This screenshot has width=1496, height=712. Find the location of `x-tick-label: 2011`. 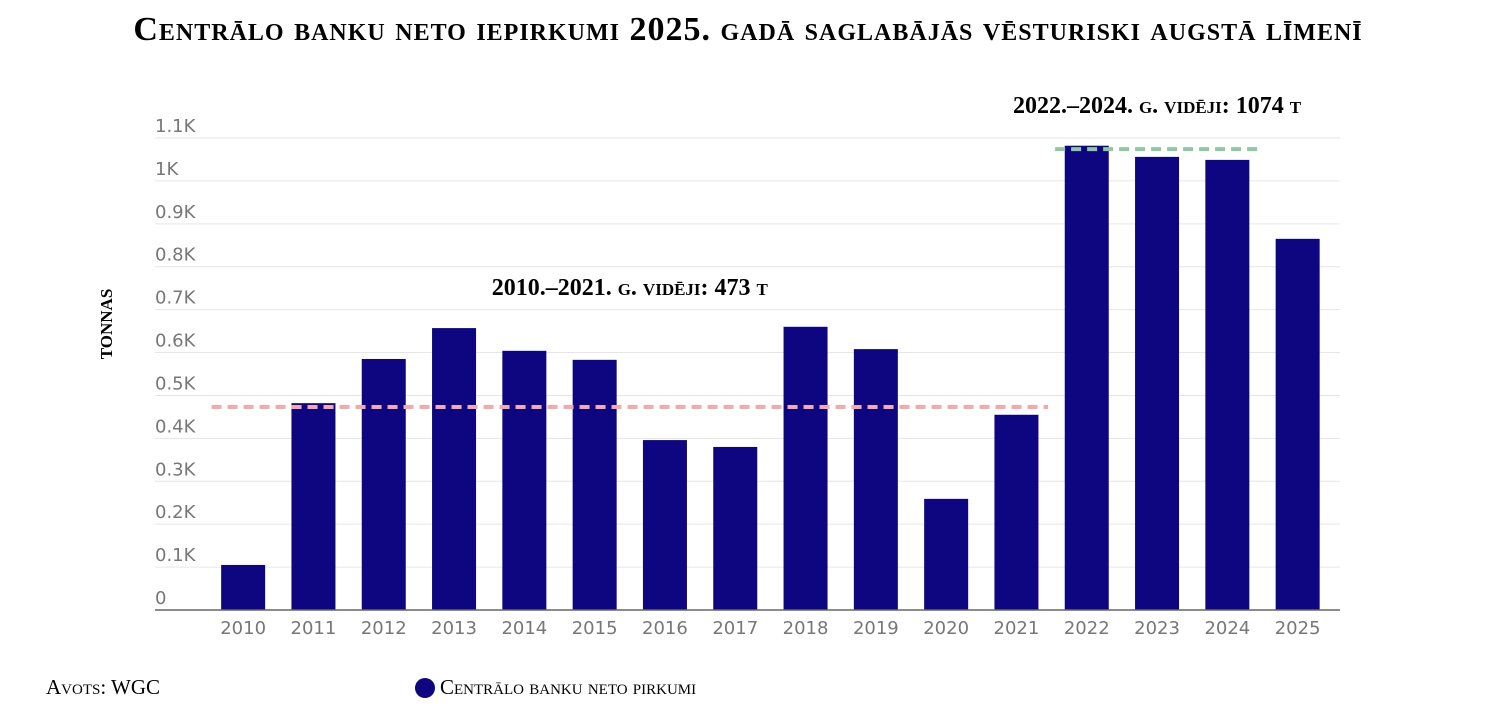

x-tick-label: 2011 is located at coordinates (314, 628).